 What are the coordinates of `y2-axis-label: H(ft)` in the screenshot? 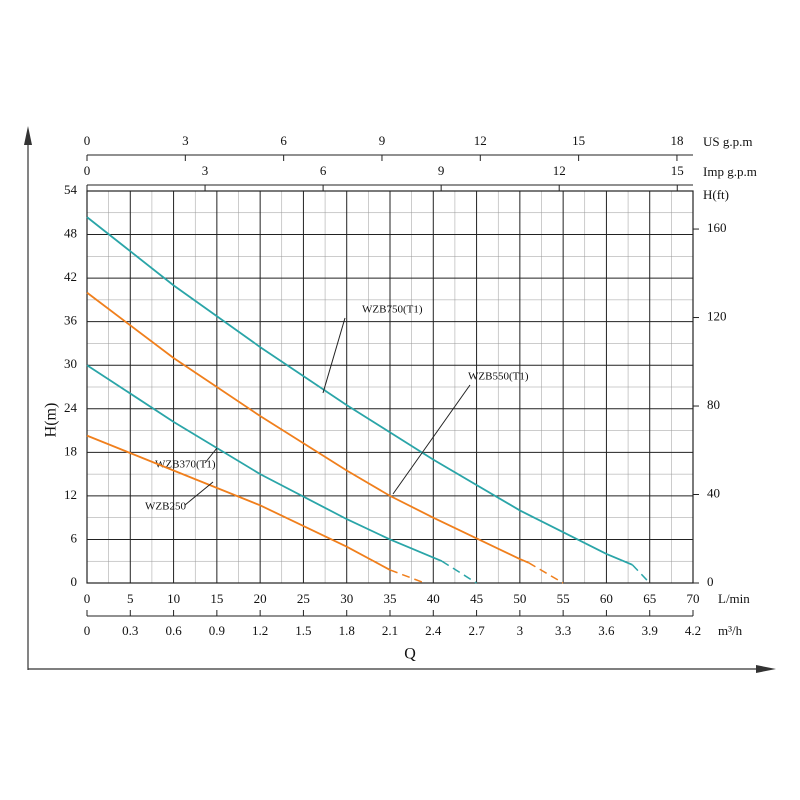 It's located at (716, 194).